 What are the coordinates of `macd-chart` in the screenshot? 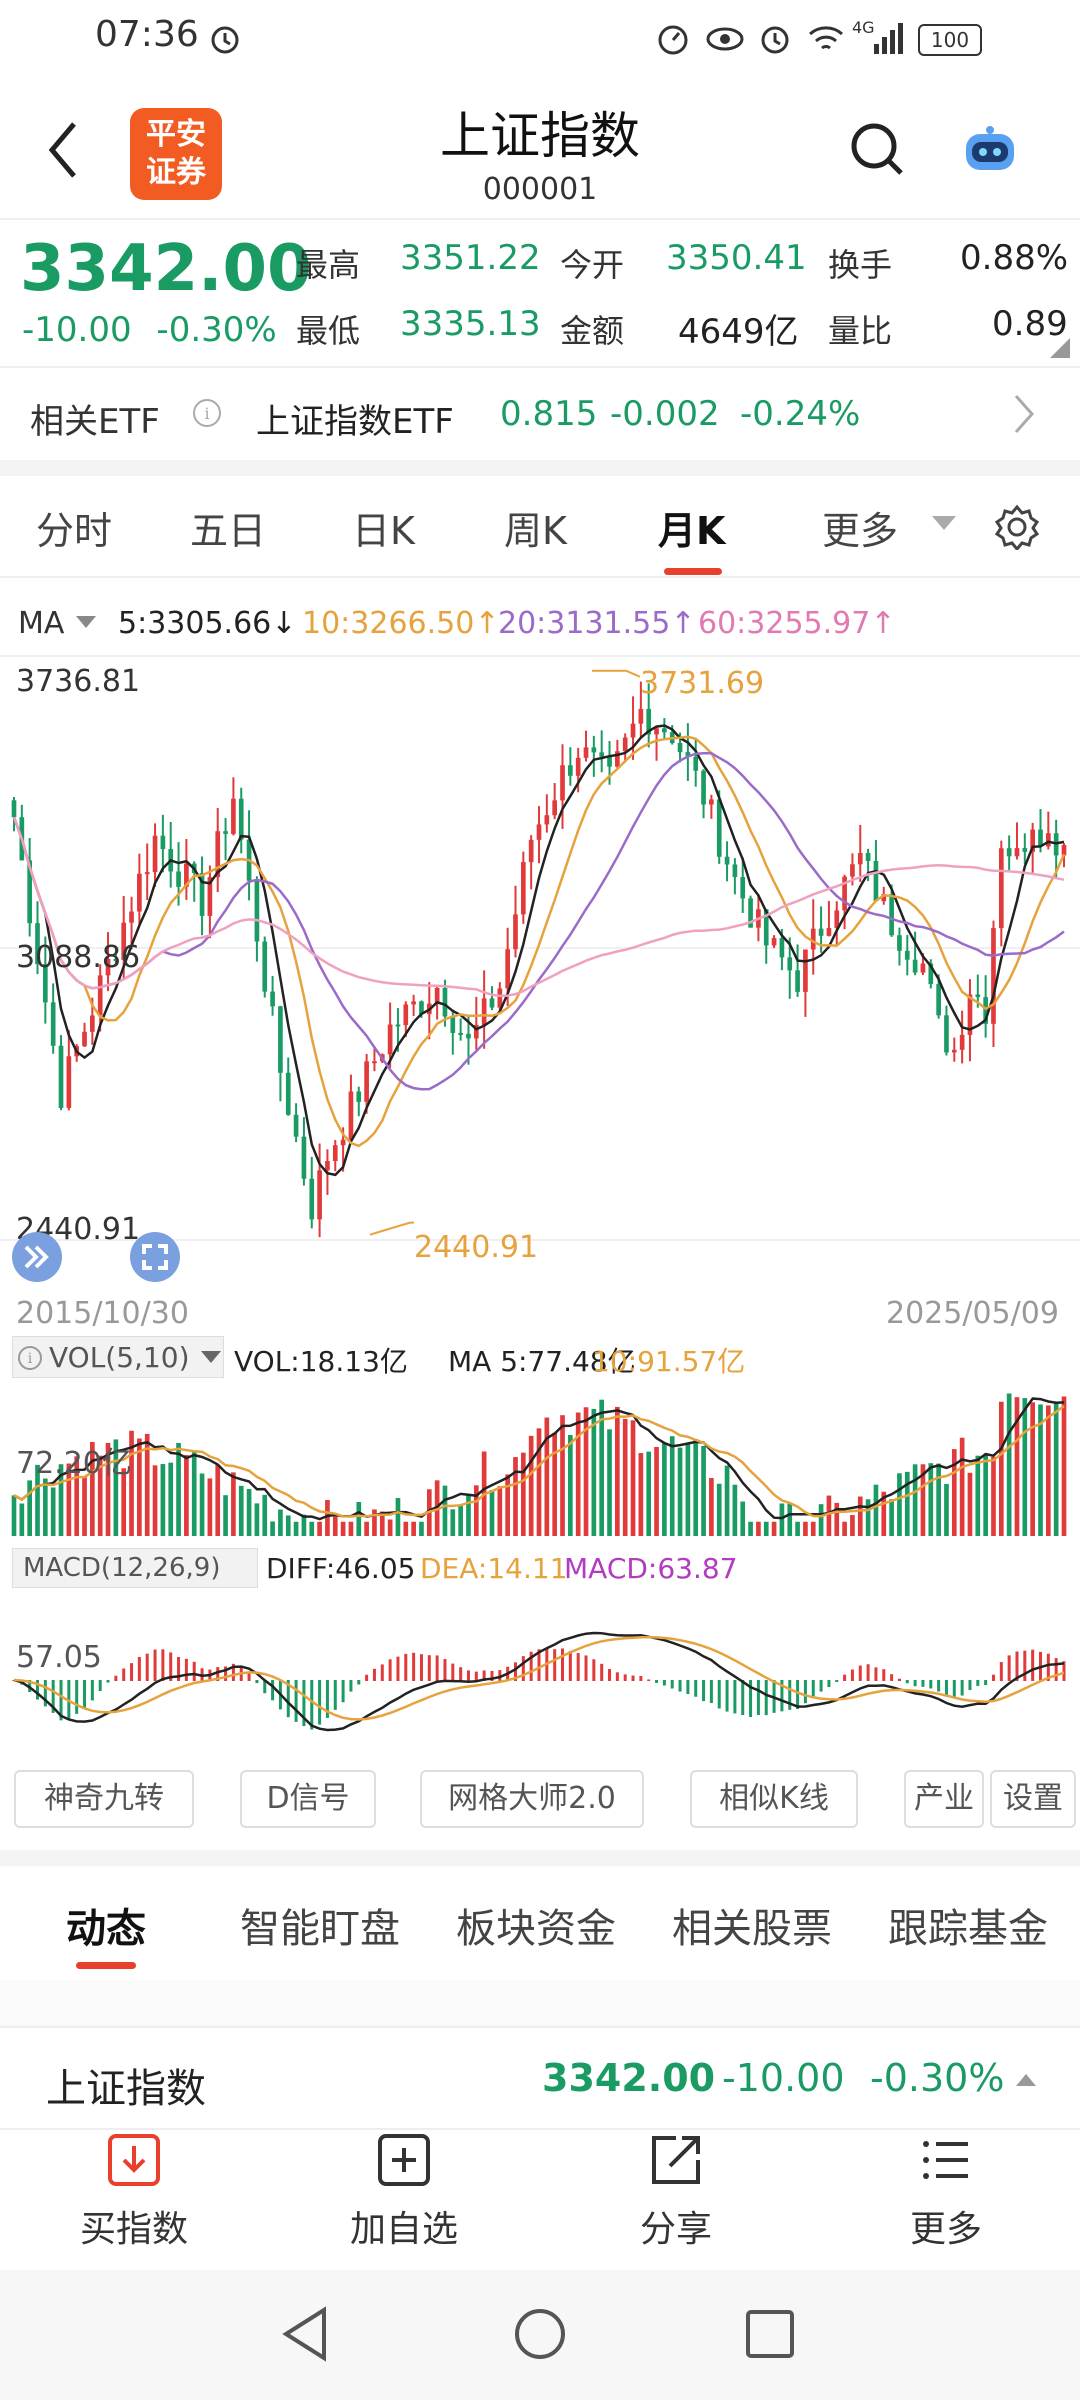 It's located at (540, 1670).